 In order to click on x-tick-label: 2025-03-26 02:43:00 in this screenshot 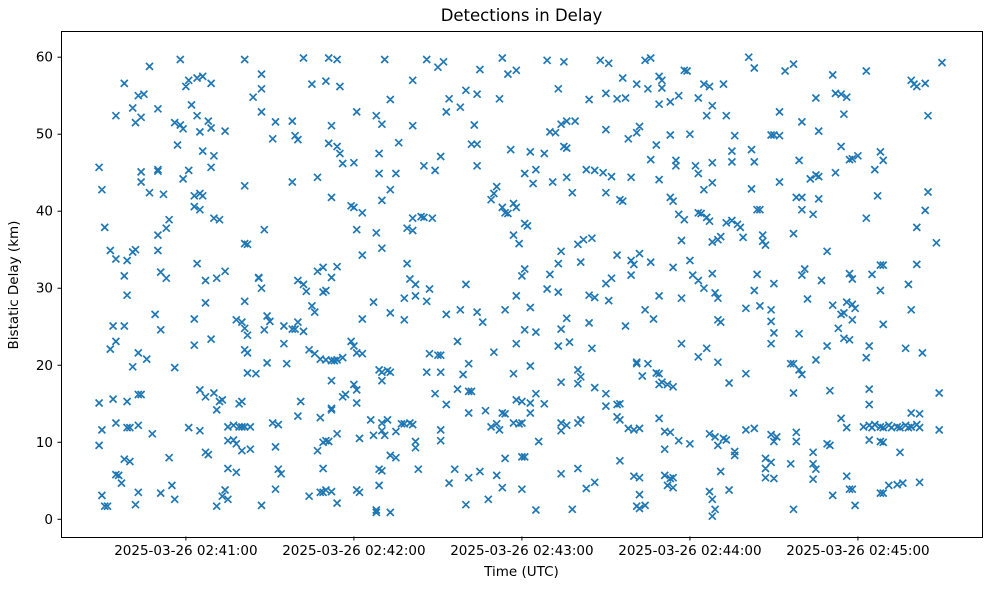, I will do `click(521, 551)`.